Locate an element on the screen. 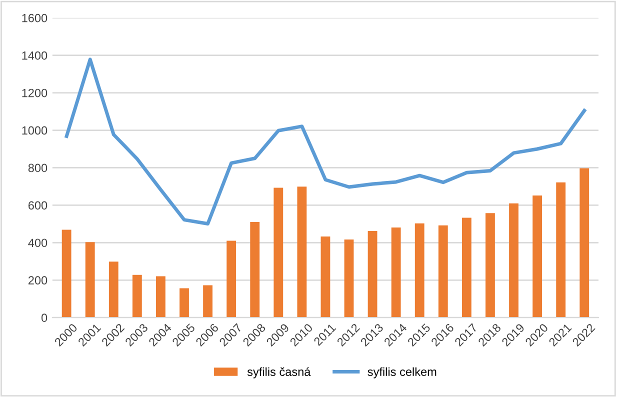 The height and width of the screenshot is (397, 617). y-tick-label: 1200 is located at coordinates (35, 93).